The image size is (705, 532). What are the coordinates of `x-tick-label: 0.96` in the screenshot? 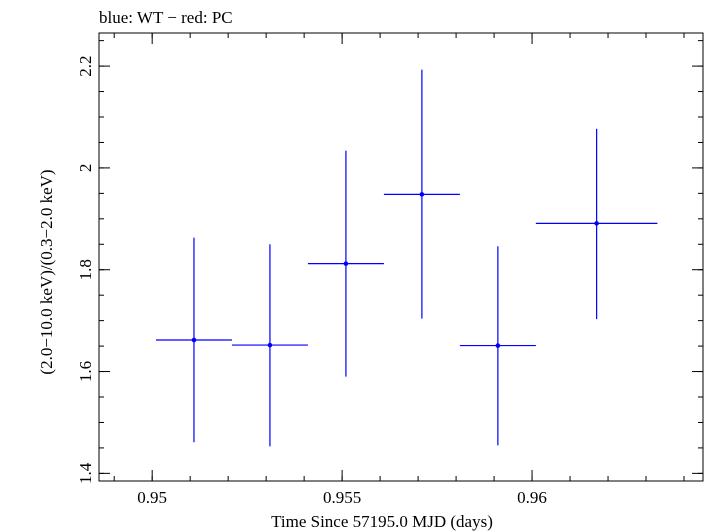 It's located at (532, 497).